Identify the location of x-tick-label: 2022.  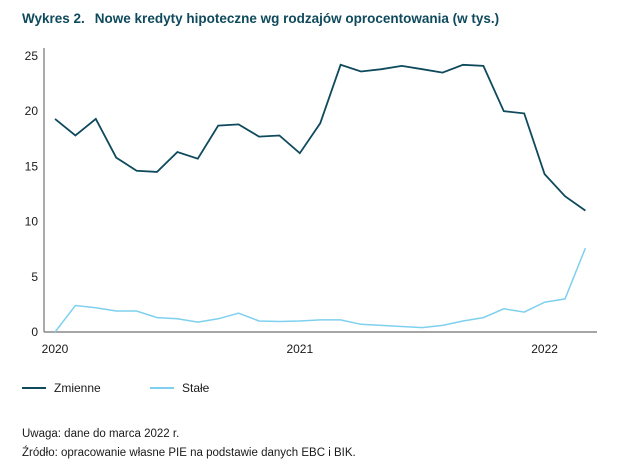
(544, 349).